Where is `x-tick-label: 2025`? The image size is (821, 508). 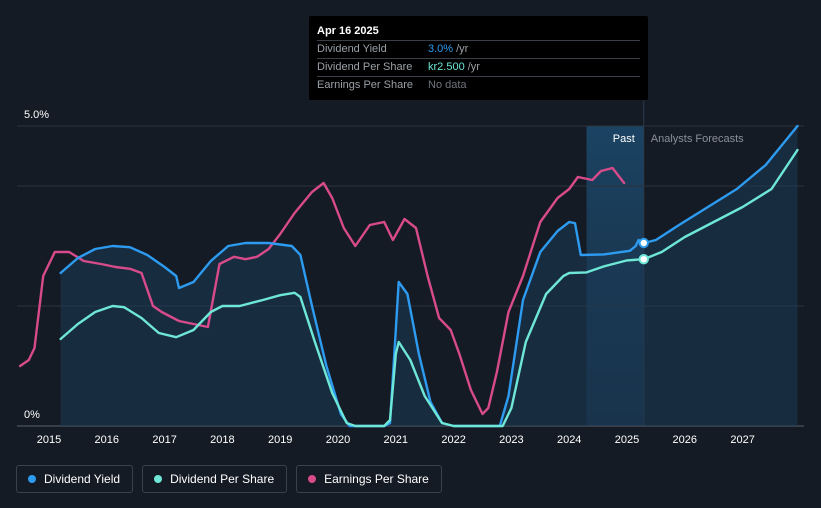 x-tick-label: 2025 is located at coordinates (627, 440).